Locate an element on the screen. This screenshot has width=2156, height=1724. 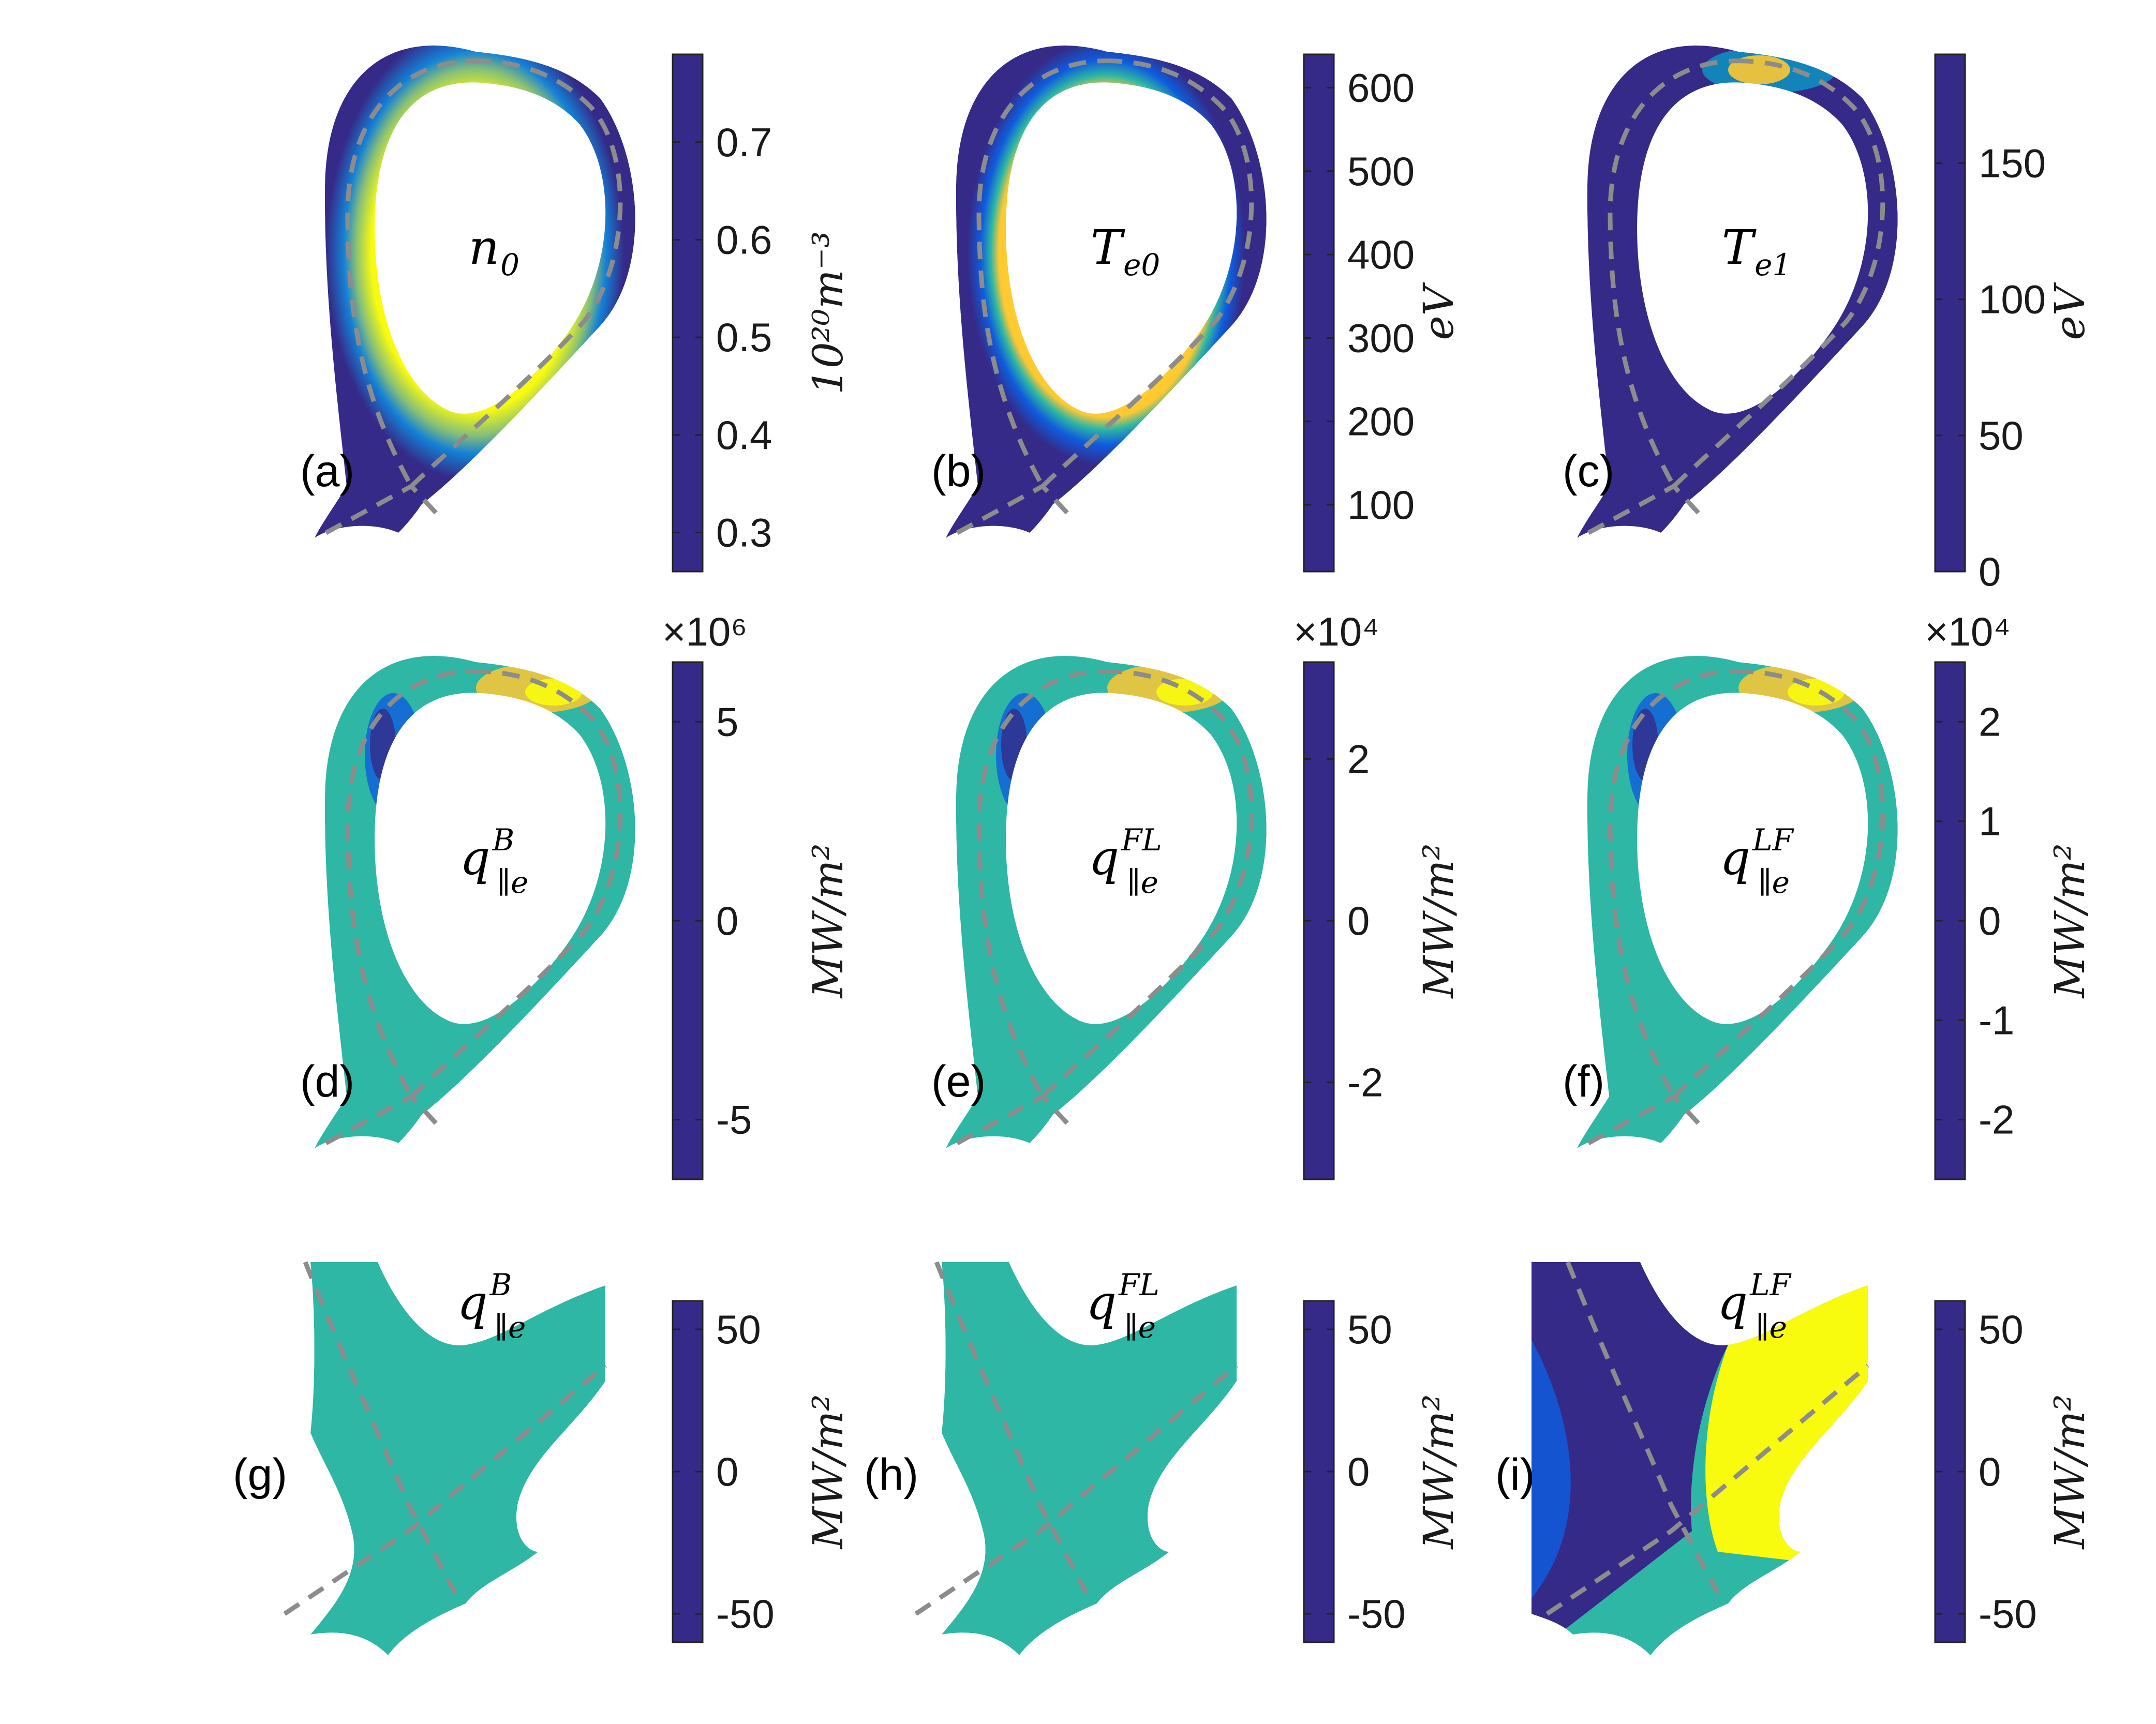
plasma-panel-c: Te1 (c) is located at coordinates (1730, 291).